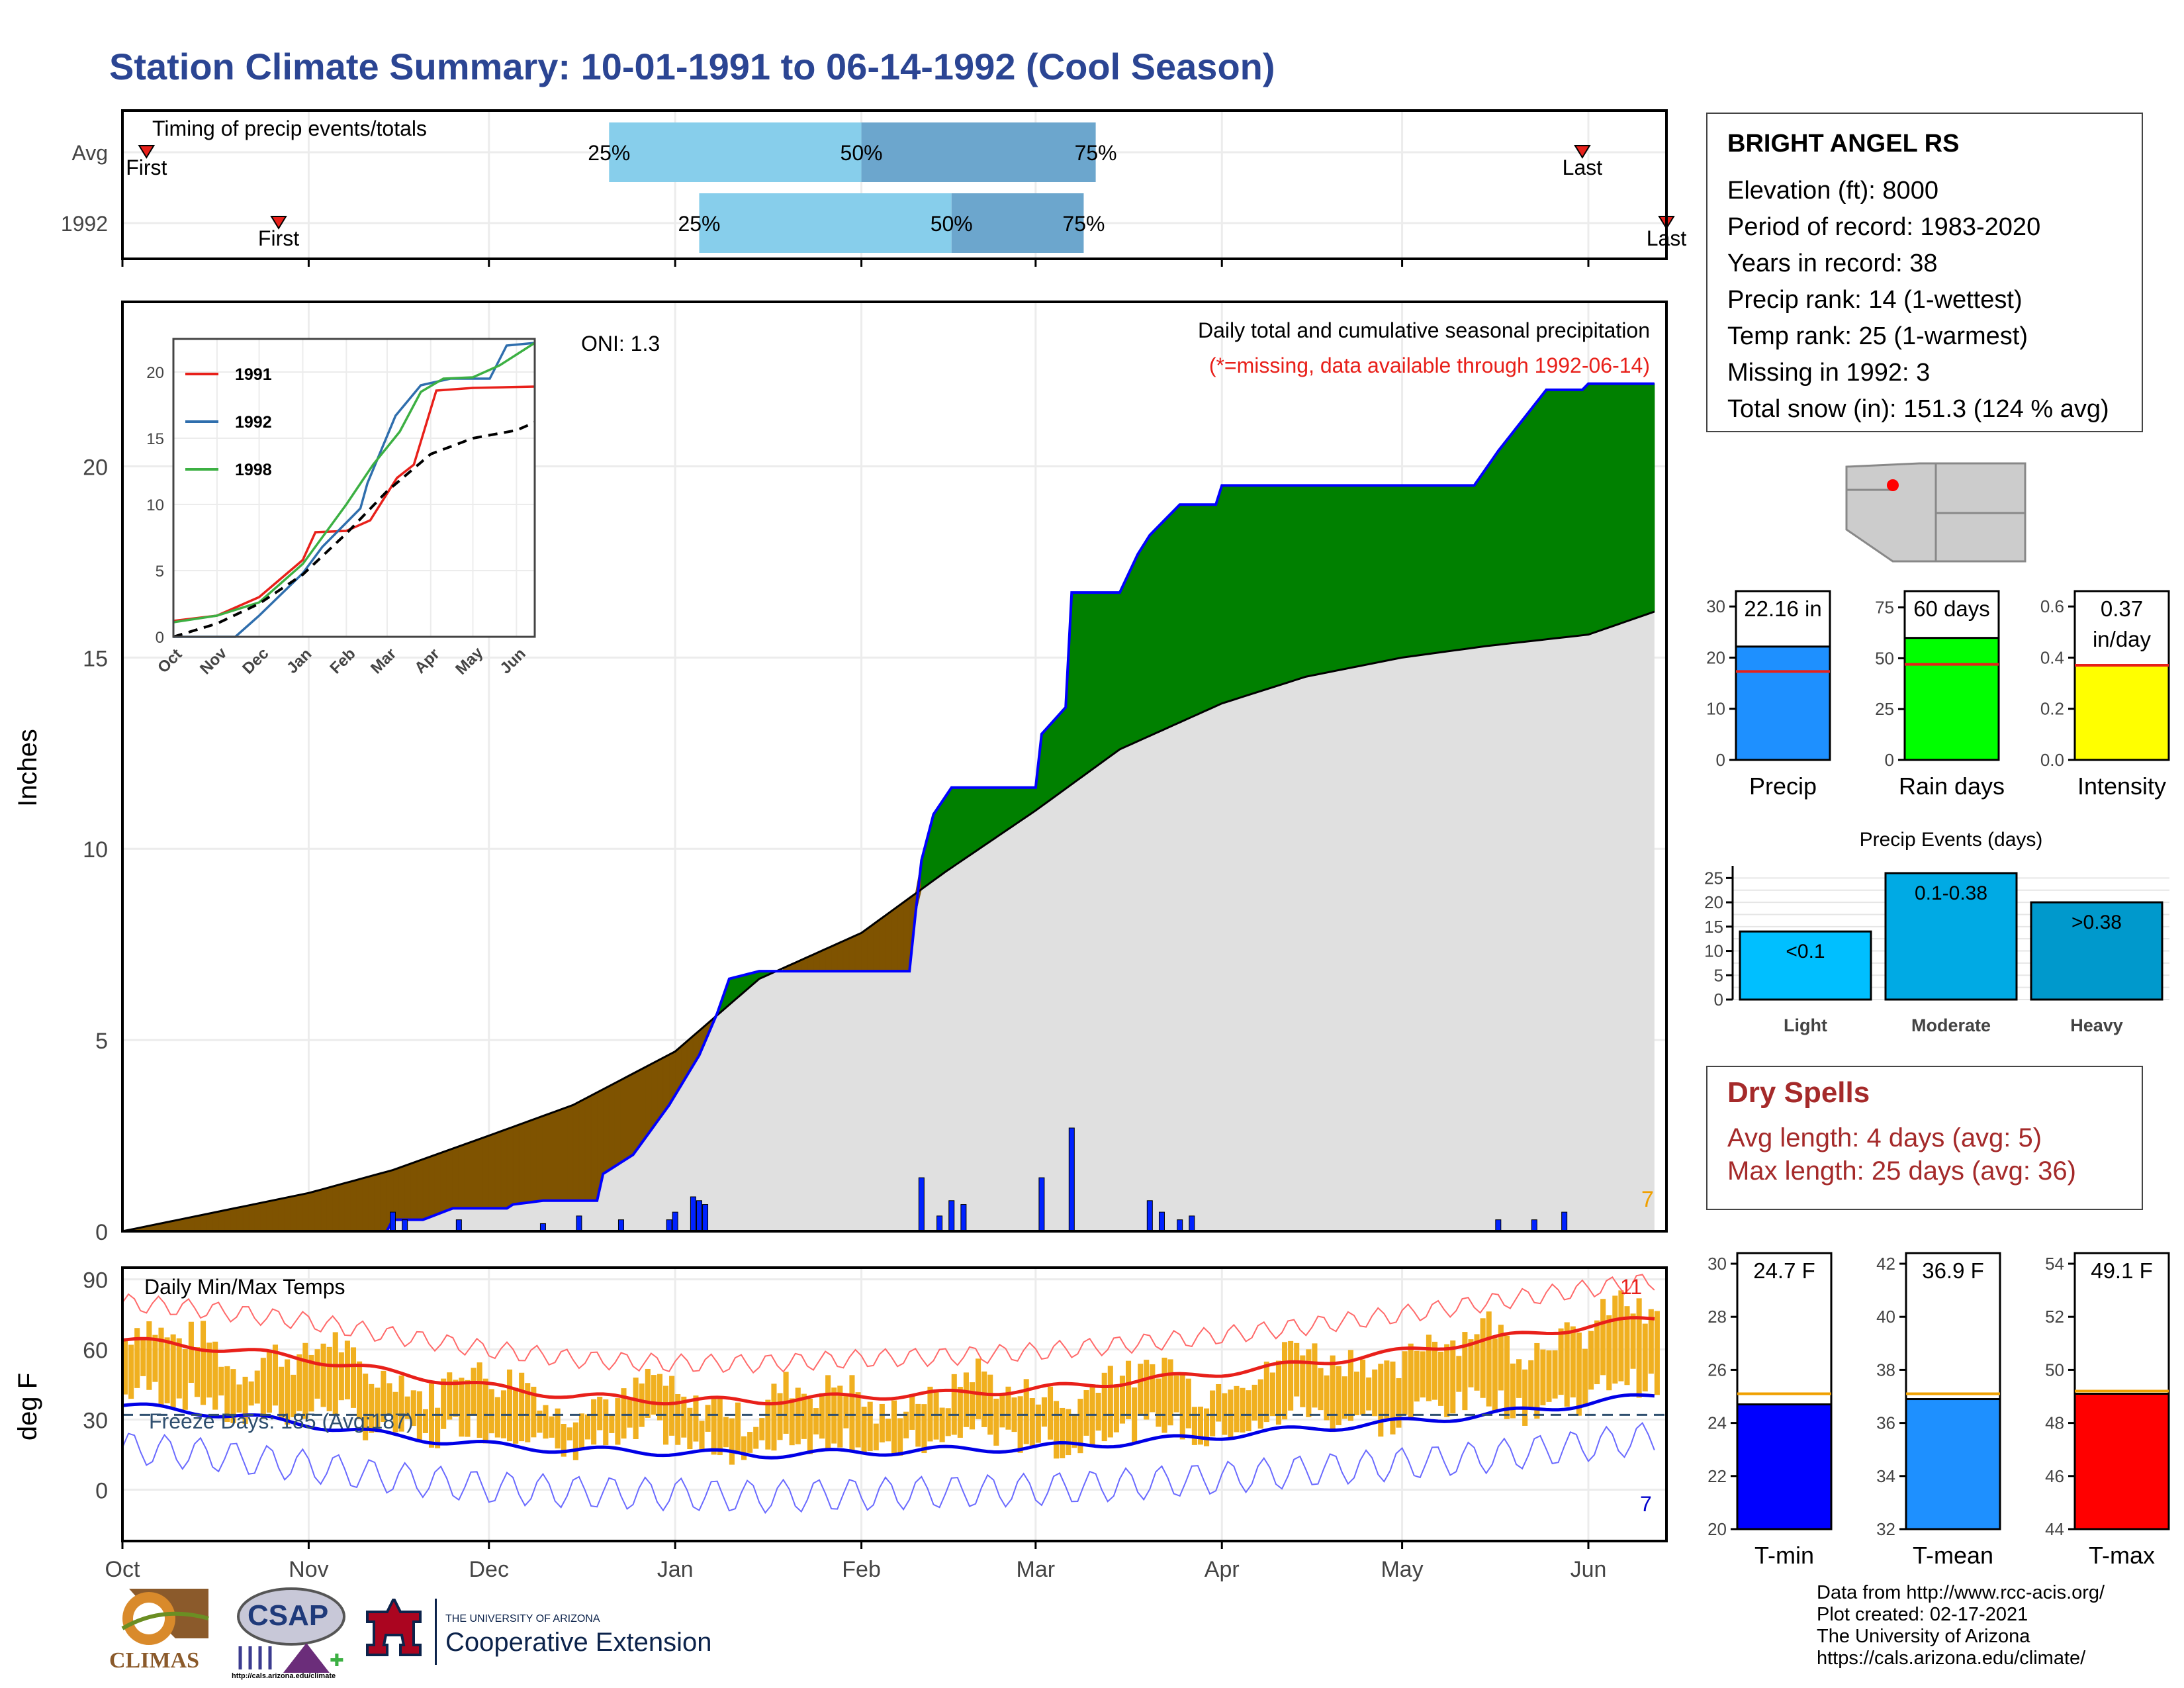 The image size is (2184, 1688). I want to click on events-x-tick-label: Heavy, so click(2096, 1025).